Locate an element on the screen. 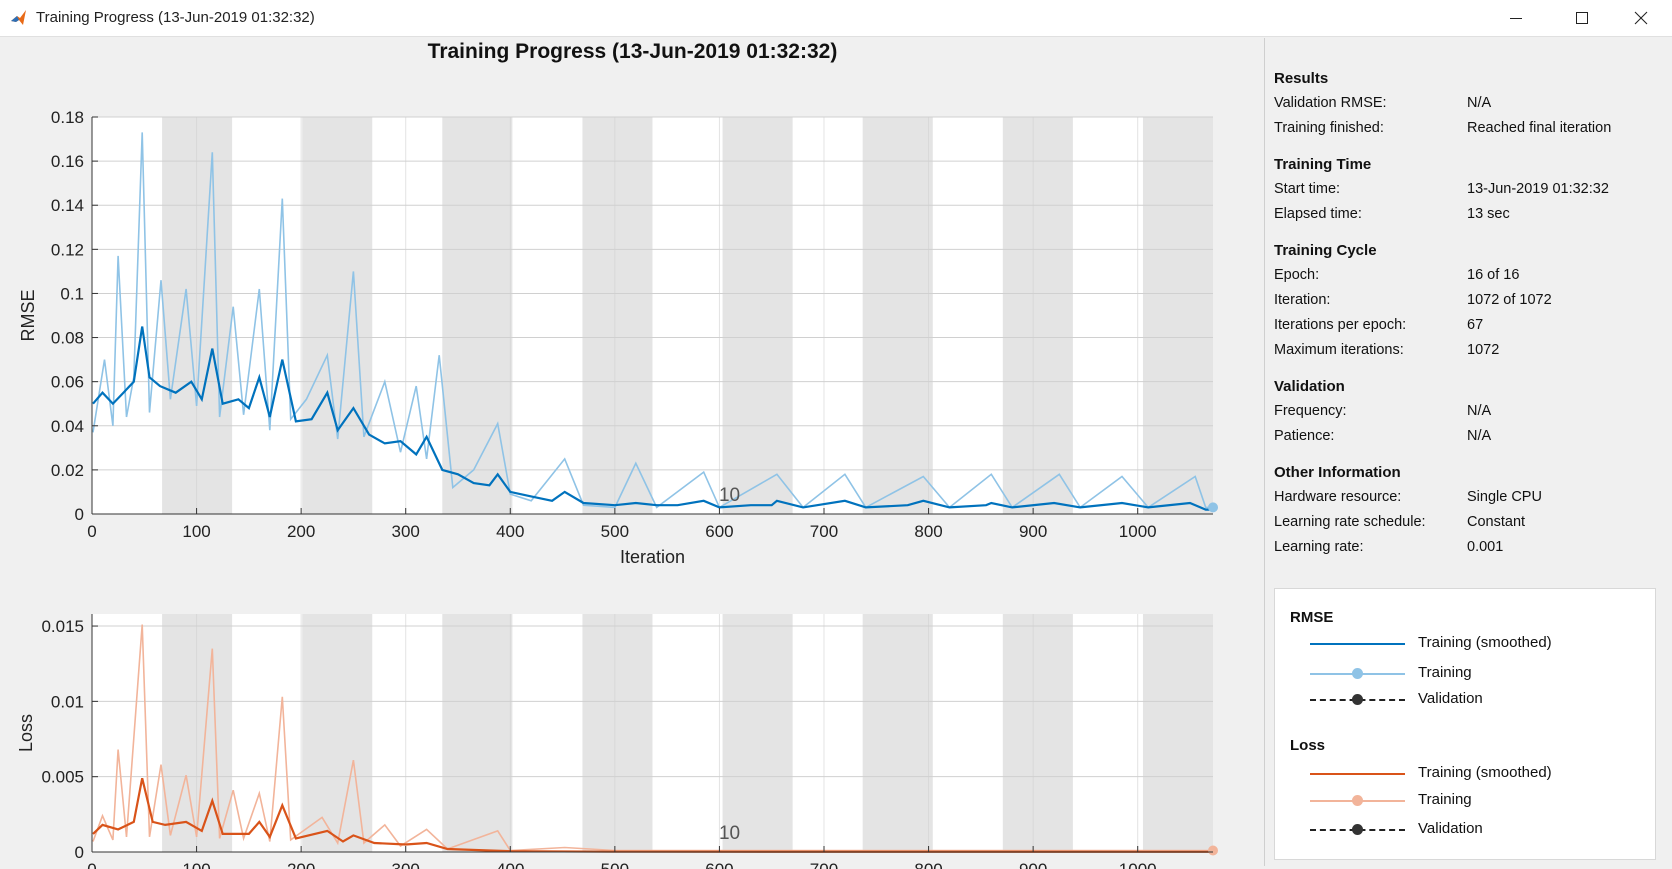  info-row-value: 13-Jun-2019 01:32:32 is located at coordinates (1538, 189).